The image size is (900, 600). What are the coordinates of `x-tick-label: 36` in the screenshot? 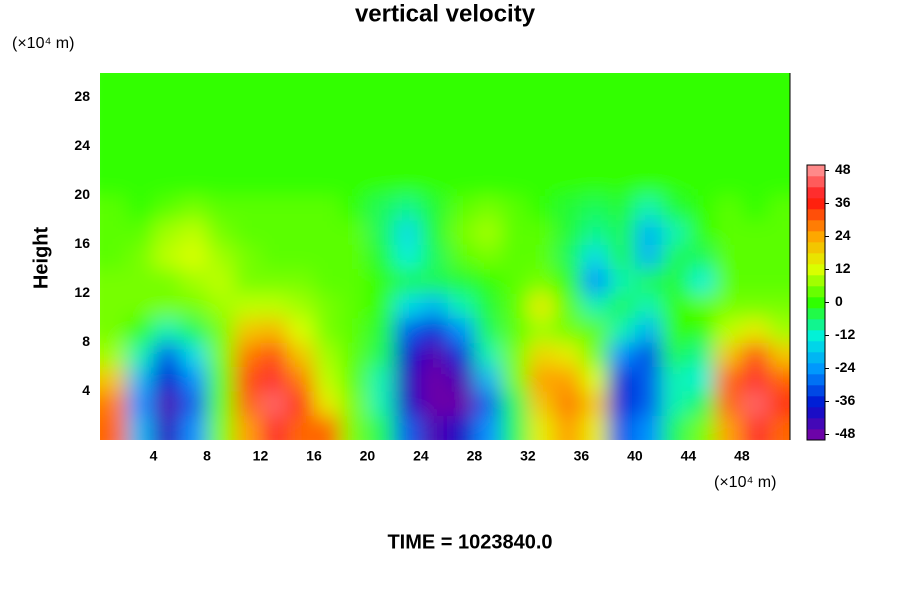 It's located at (582, 456).